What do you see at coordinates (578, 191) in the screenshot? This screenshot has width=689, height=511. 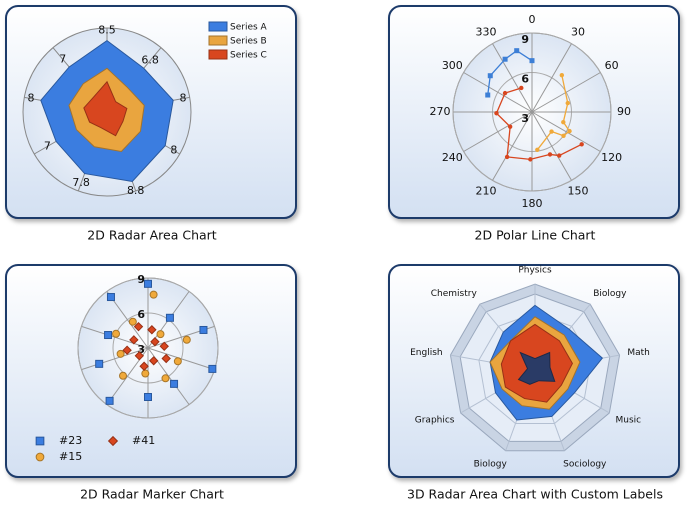 I see `angle-tick-label: 150` at bounding box center [578, 191].